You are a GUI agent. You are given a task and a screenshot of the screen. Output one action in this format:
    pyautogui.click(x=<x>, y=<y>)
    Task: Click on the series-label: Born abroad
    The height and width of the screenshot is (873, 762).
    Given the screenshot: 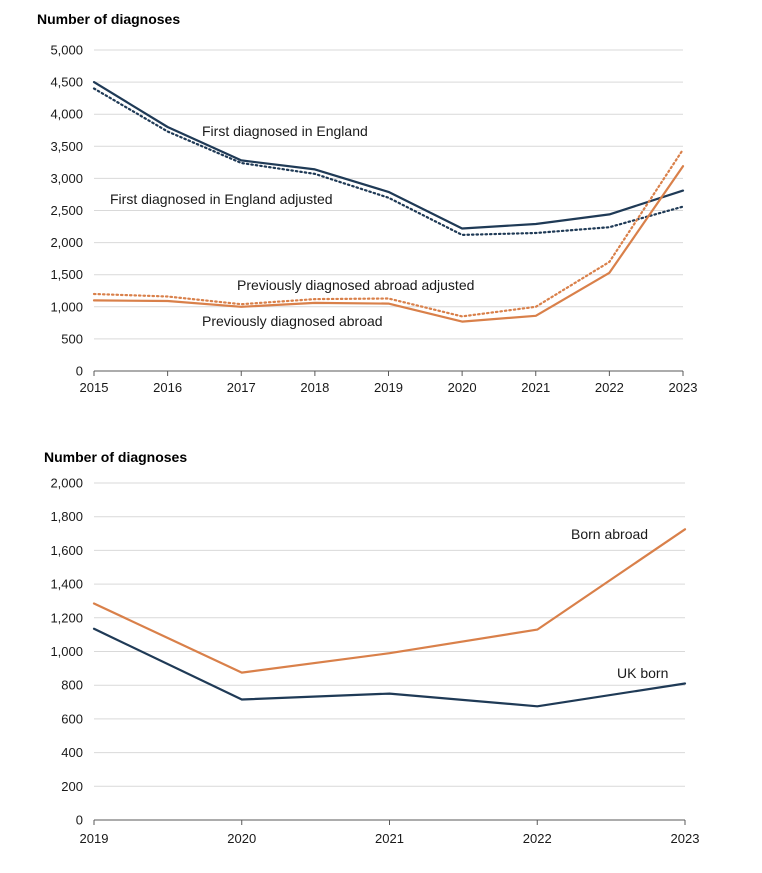 What is the action you would take?
    pyautogui.click(x=609, y=534)
    